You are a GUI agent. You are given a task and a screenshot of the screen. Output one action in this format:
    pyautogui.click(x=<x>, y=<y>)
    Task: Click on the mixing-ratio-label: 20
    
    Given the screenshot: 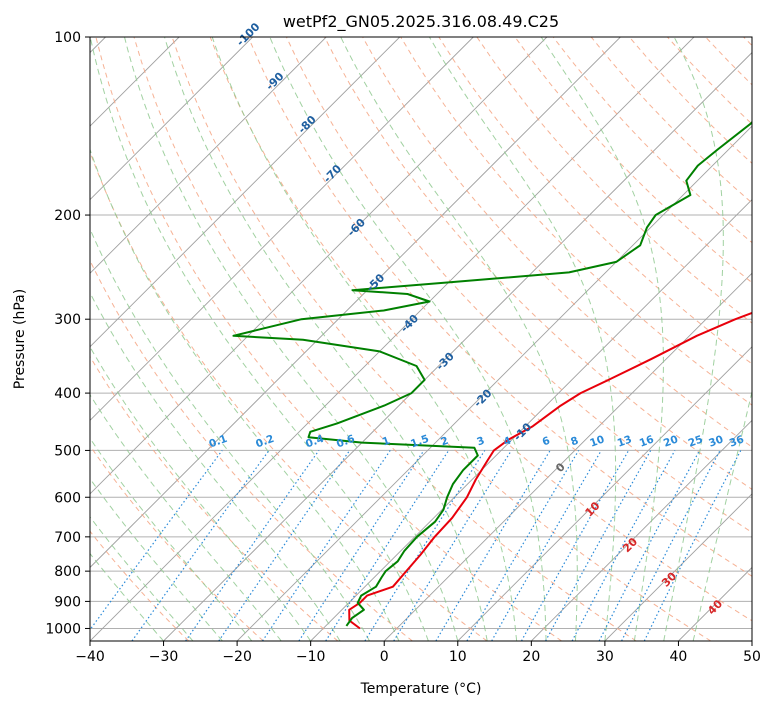 What is the action you would take?
    pyautogui.click(x=671, y=441)
    